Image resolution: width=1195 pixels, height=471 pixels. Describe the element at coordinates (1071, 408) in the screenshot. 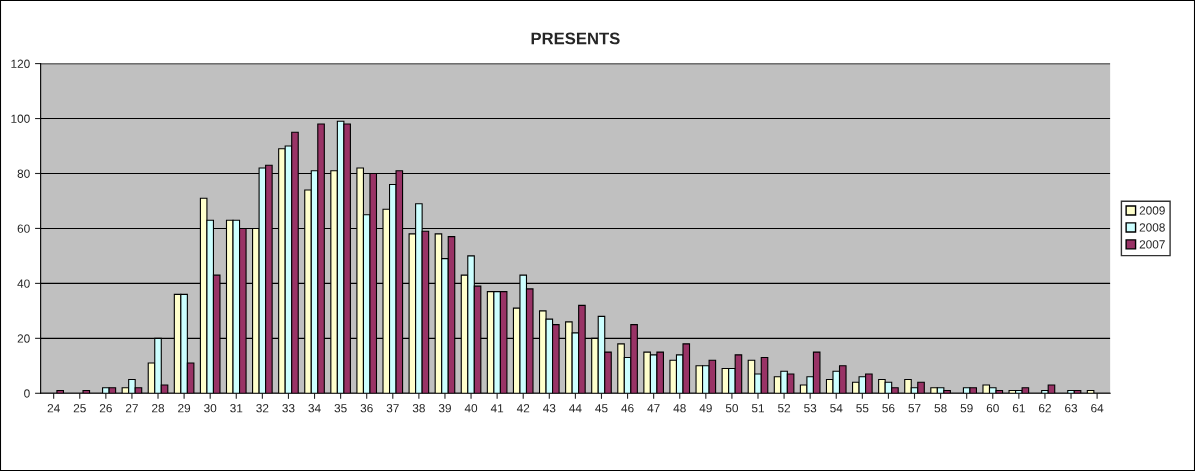

I see `x-tick-label: 63` at that location.